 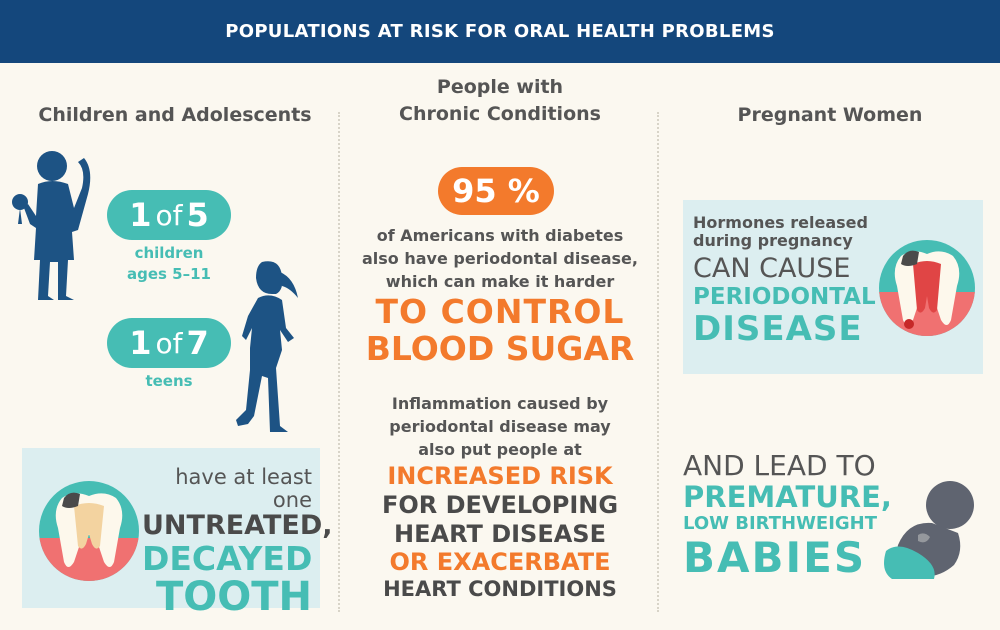 What do you see at coordinates (500, 282) in the screenshot?
I see `body-line: which can make it harder` at bounding box center [500, 282].